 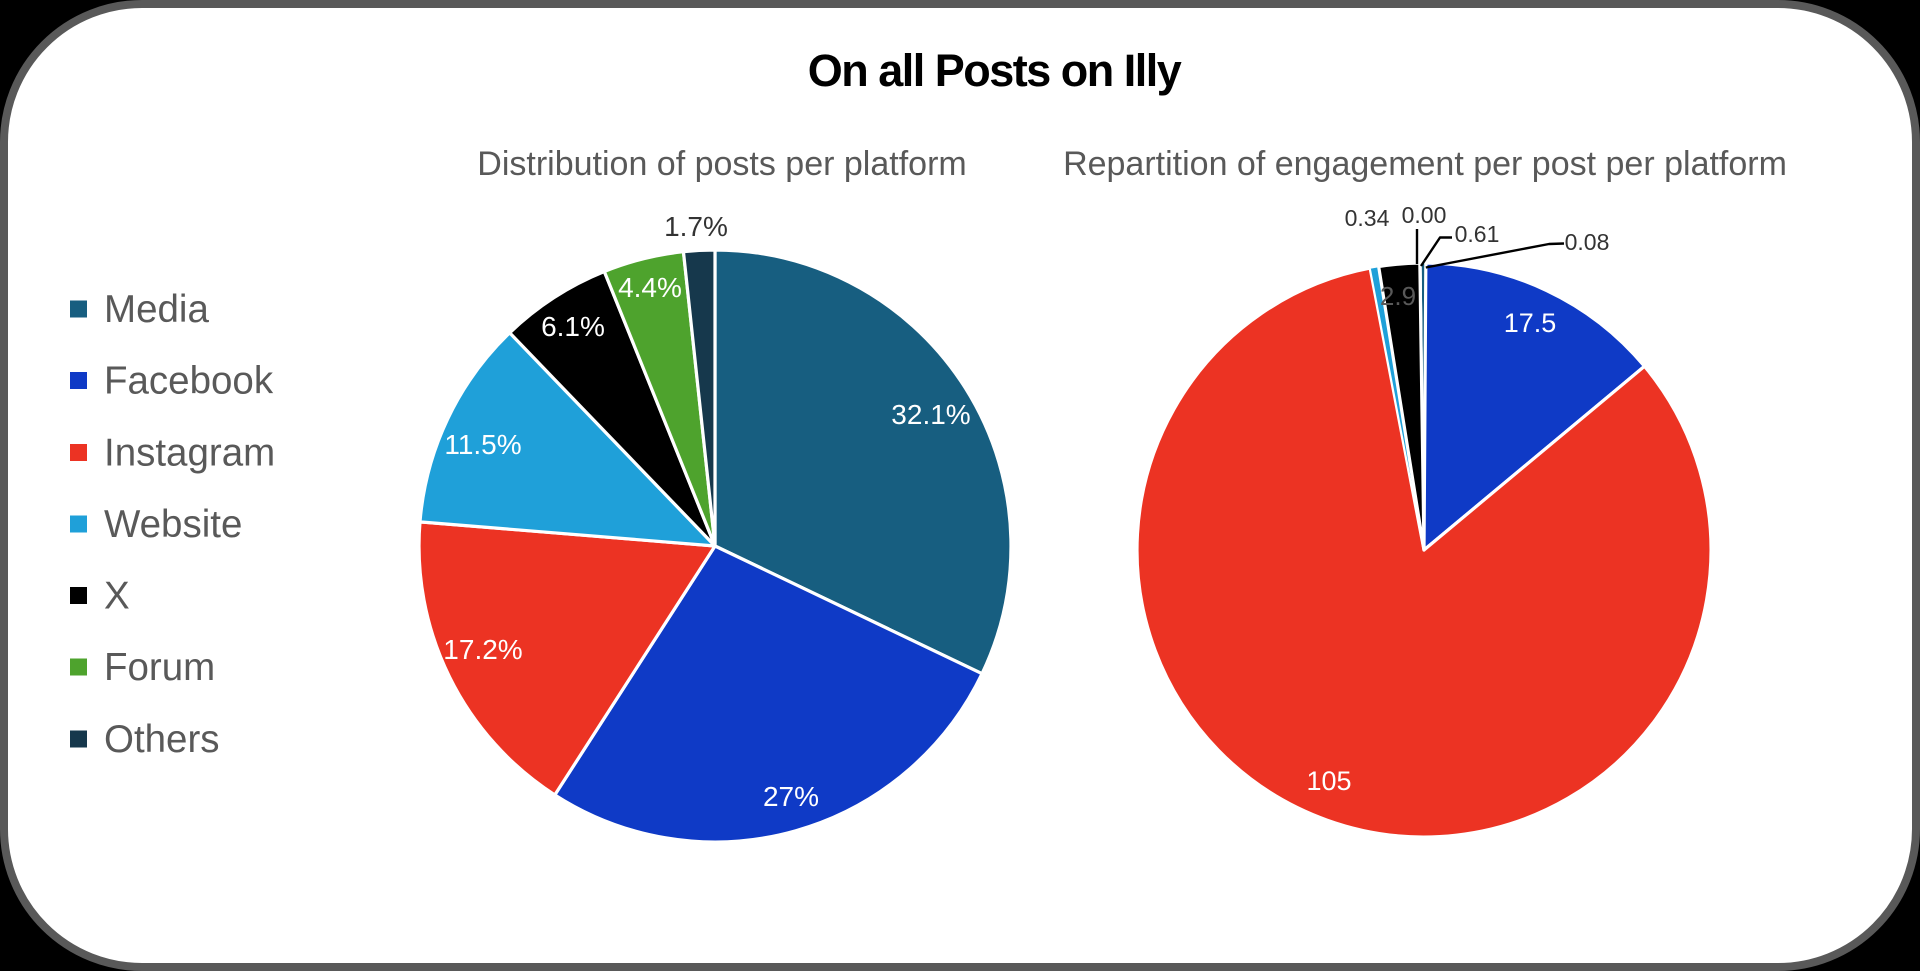 I want to click on svg-text: 1.7%, so click(x=696, y=226).